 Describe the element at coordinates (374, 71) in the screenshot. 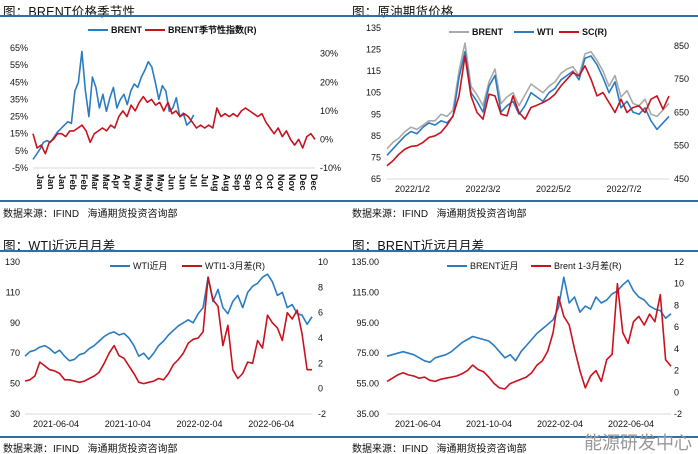

I see `left-tick-label: 115` at that location.